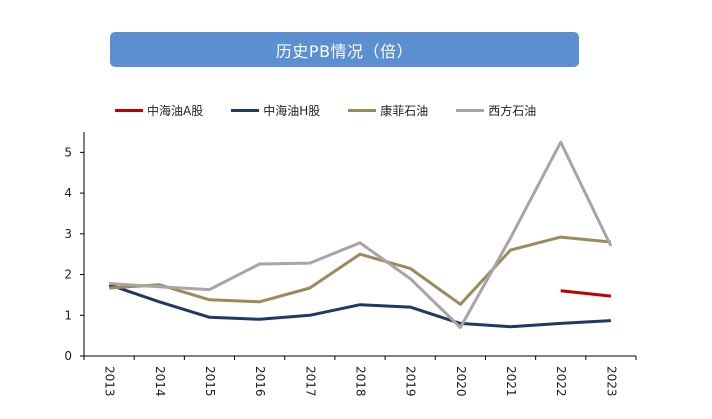 The image size is (712, 419). I want to click on legend: 中海油A股 中海油H股 康菲石油 西方石油, so click(339, 110).